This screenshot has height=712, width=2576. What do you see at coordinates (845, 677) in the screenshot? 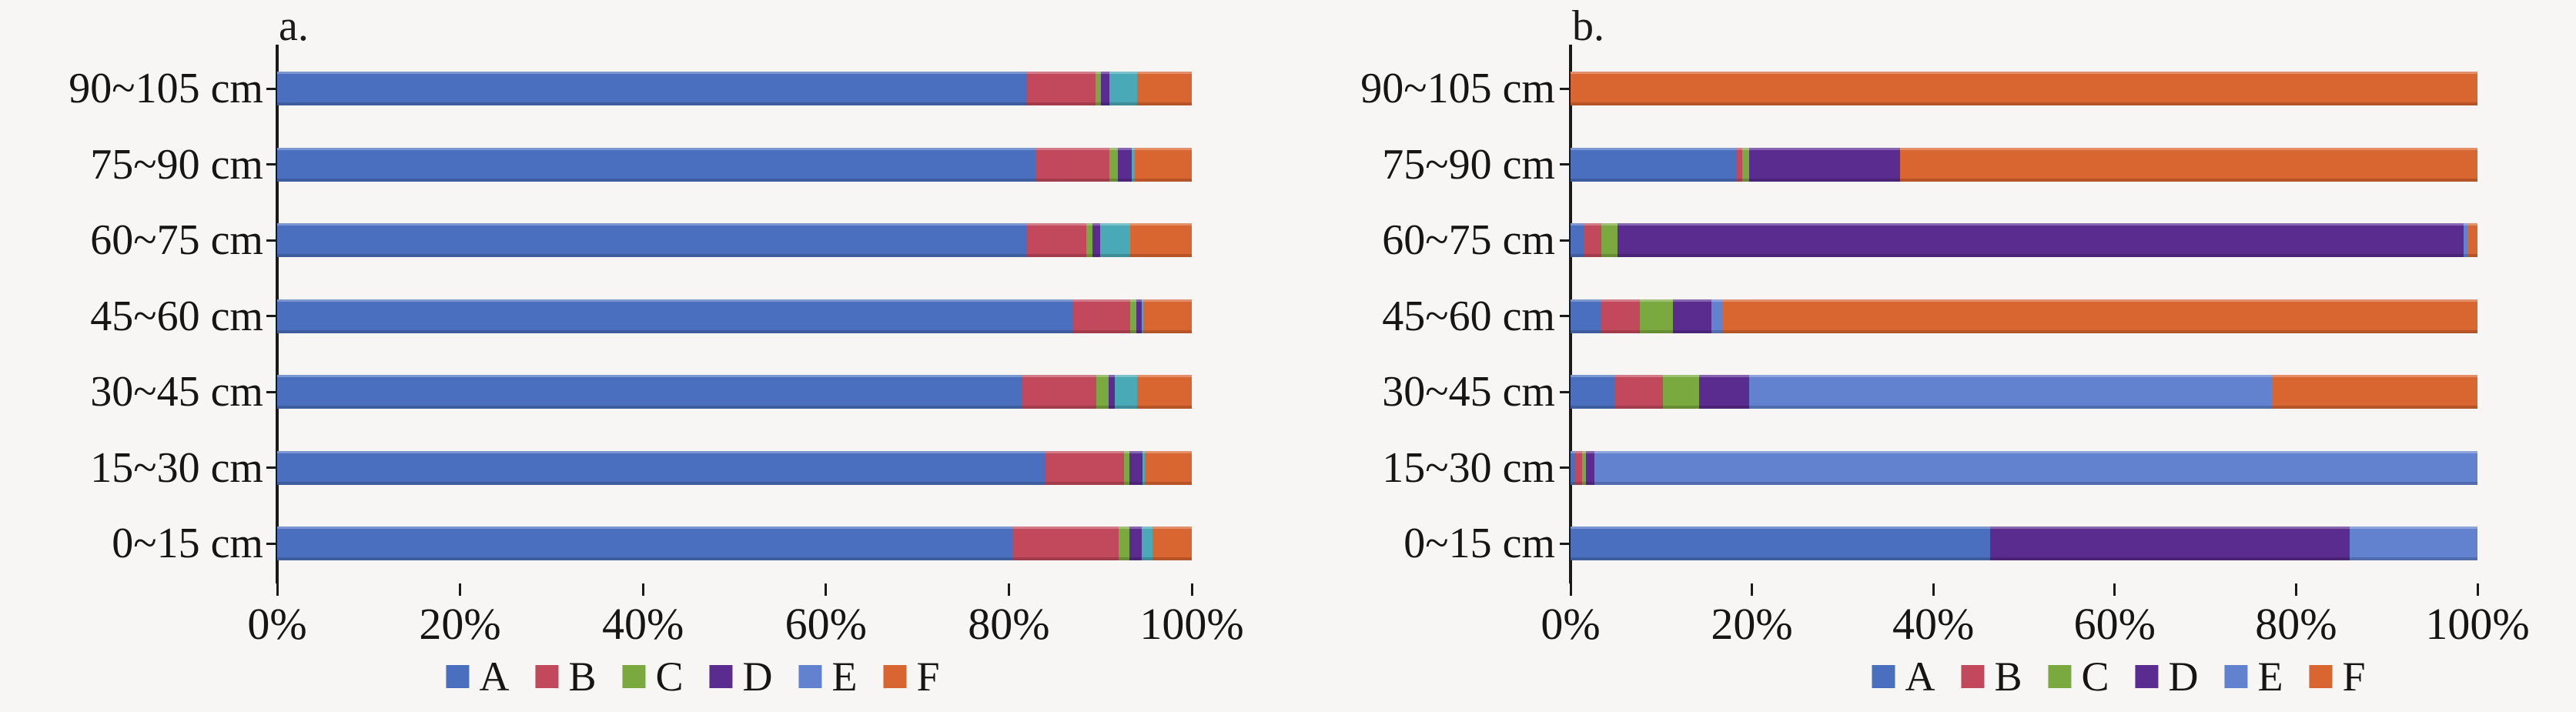
I see `legend-label: E` at bounding box center [845, 677].